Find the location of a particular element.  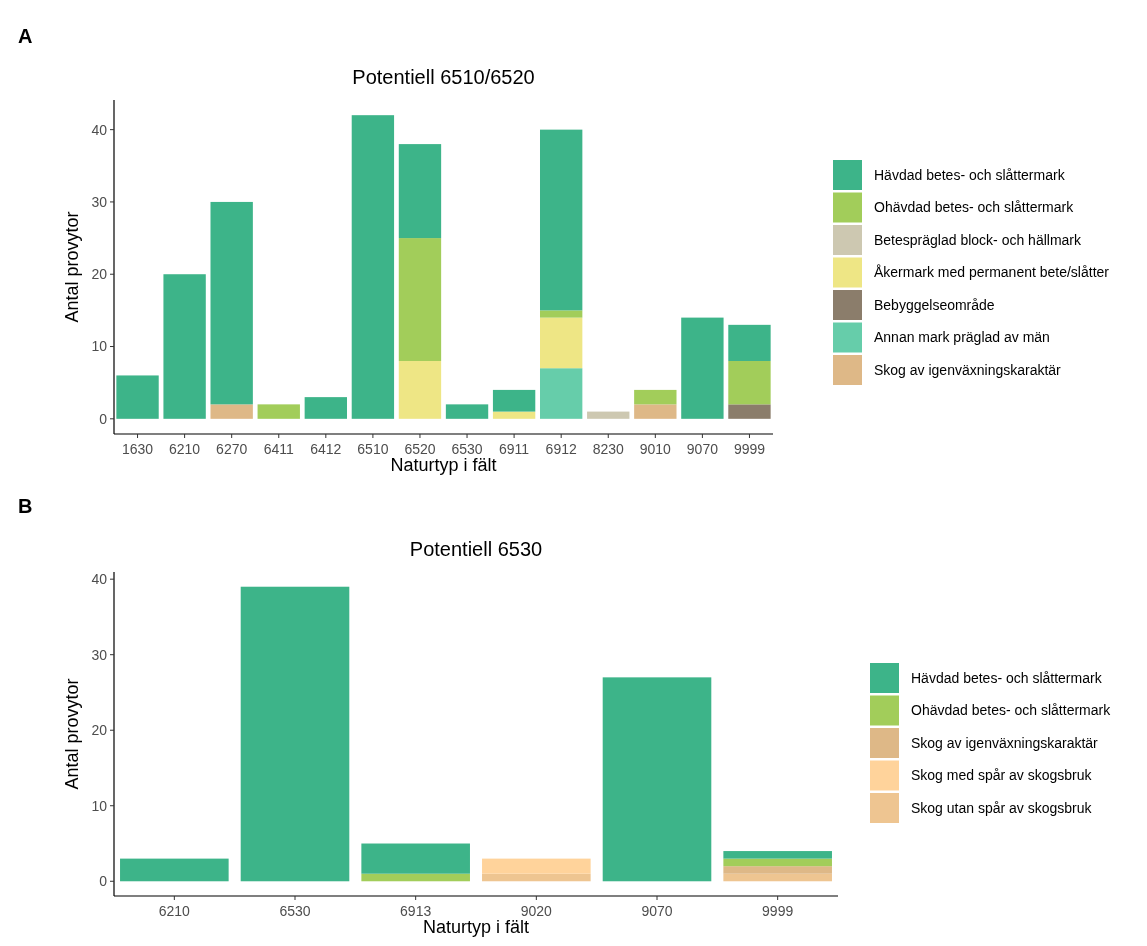

x-tick-label: 9020 is located at coordinates (536, 911).